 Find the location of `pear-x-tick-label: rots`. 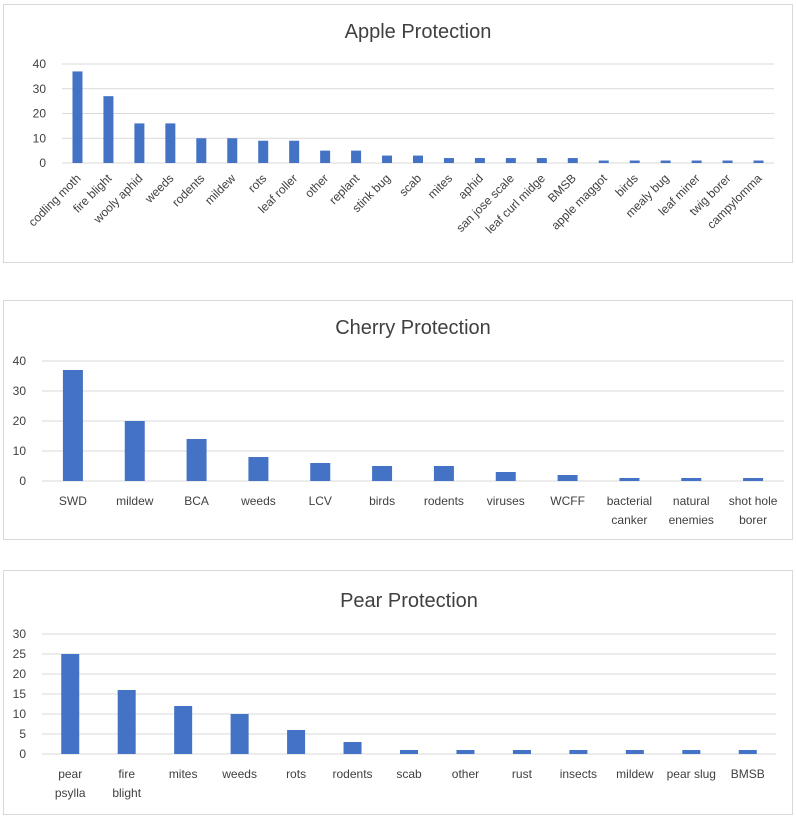

pear-x-tick-label: rots is located at coordinates (296, 774).